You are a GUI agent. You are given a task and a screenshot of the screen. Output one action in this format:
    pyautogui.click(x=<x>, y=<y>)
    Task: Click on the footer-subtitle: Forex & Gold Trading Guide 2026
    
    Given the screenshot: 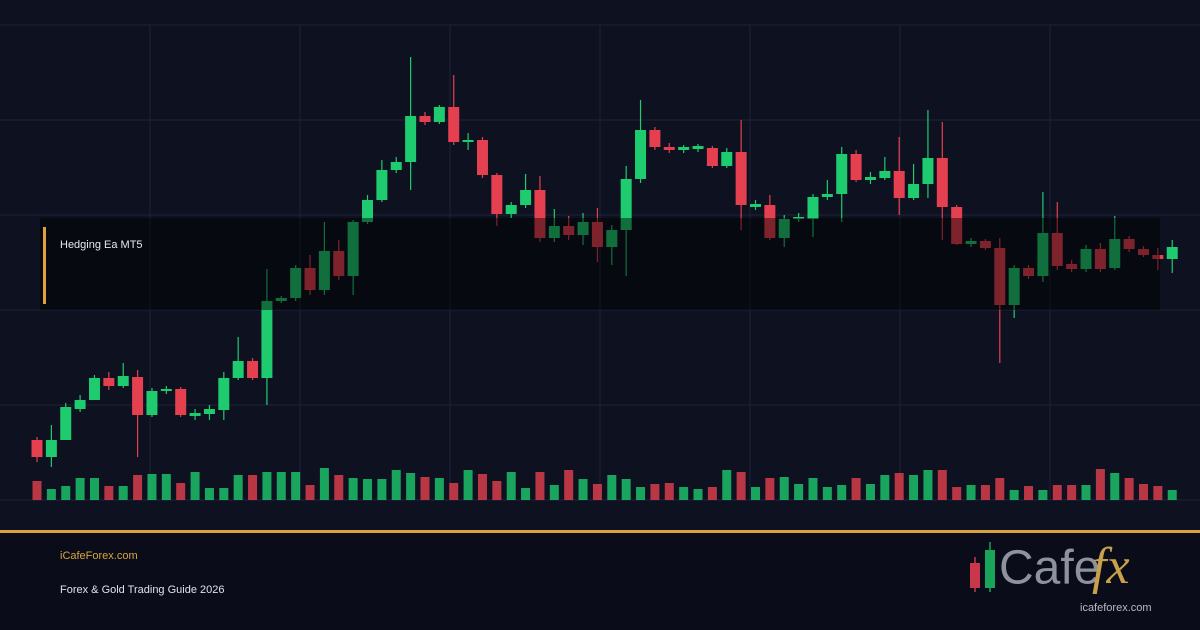 What is the action you would take?
    pyautogui.click(x=142, y=590)
    